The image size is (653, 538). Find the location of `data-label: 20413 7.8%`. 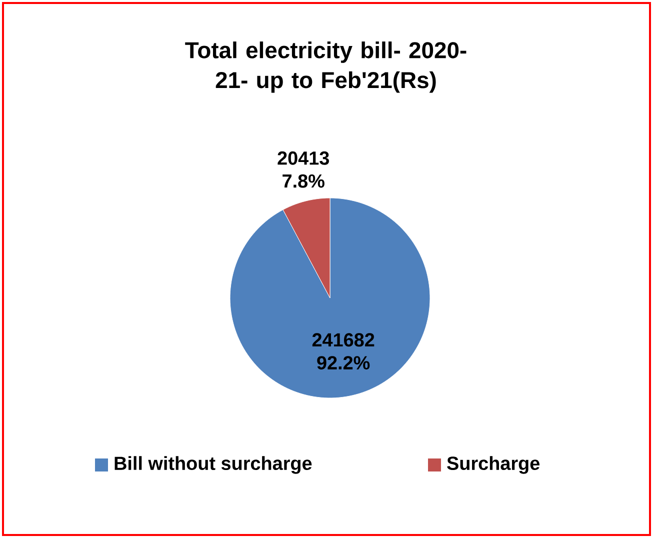

data-label: 20413 7.8% is located at coordinates (303, 169).